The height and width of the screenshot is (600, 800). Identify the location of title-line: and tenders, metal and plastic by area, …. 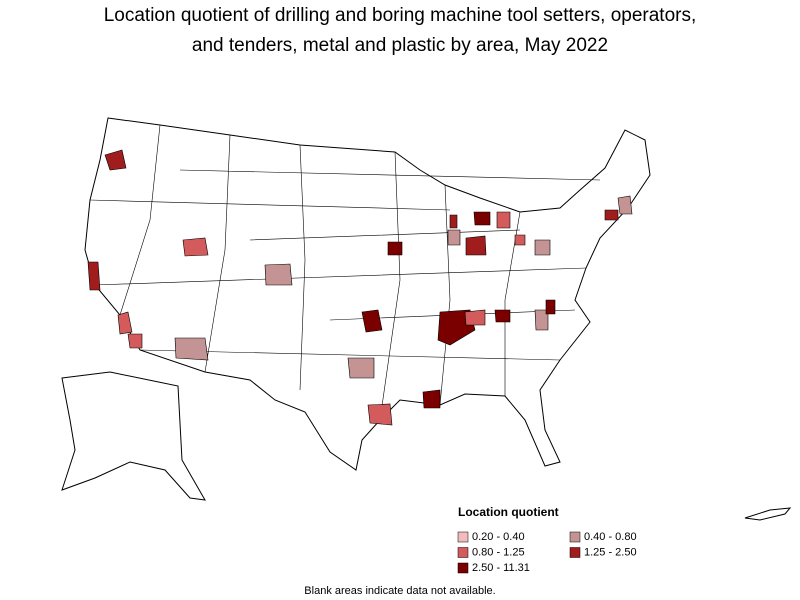
(400, 45).